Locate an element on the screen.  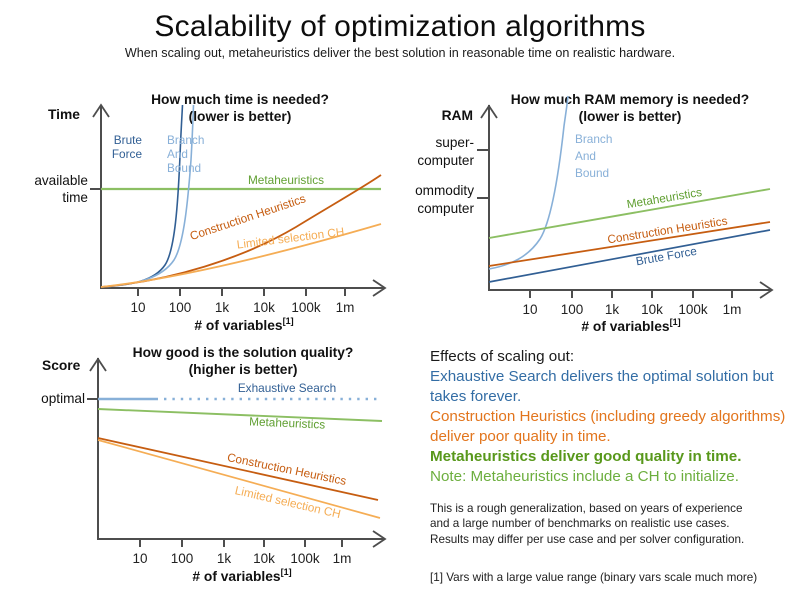
ram-x-tick-100: 100 is located at coordinates (572, 309).